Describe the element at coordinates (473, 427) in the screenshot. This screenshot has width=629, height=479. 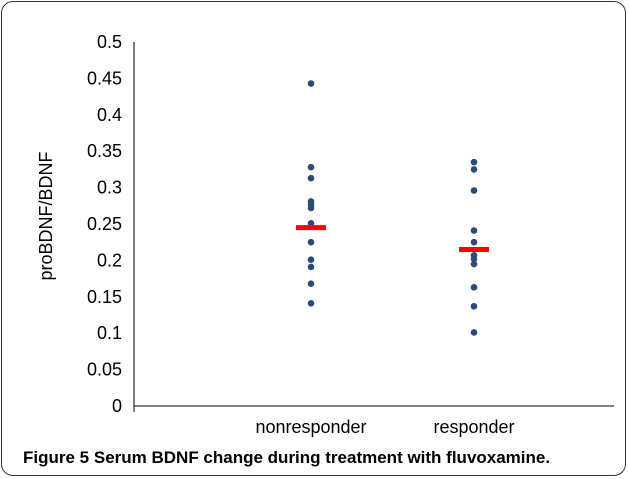
I see `x-category-label: responder` at that location.